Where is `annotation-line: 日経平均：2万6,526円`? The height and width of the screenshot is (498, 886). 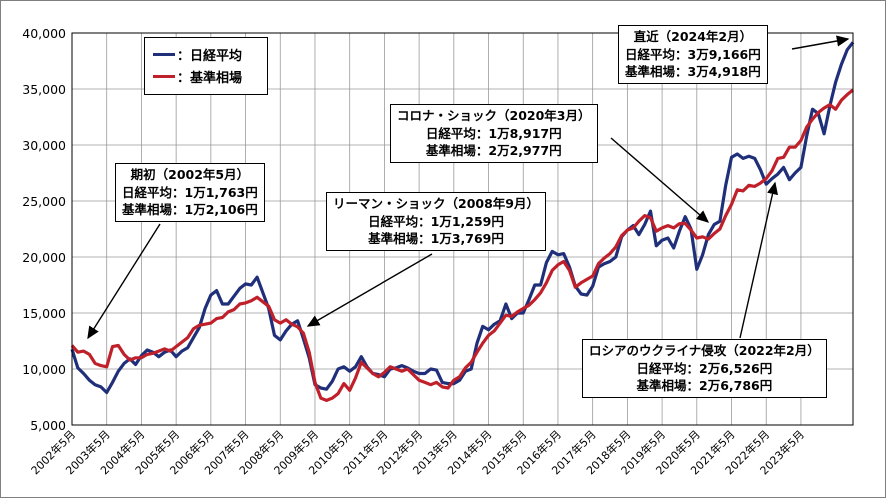 annotation-line: 日経平均：2万6,526円 is located at coordinates (704, 368).